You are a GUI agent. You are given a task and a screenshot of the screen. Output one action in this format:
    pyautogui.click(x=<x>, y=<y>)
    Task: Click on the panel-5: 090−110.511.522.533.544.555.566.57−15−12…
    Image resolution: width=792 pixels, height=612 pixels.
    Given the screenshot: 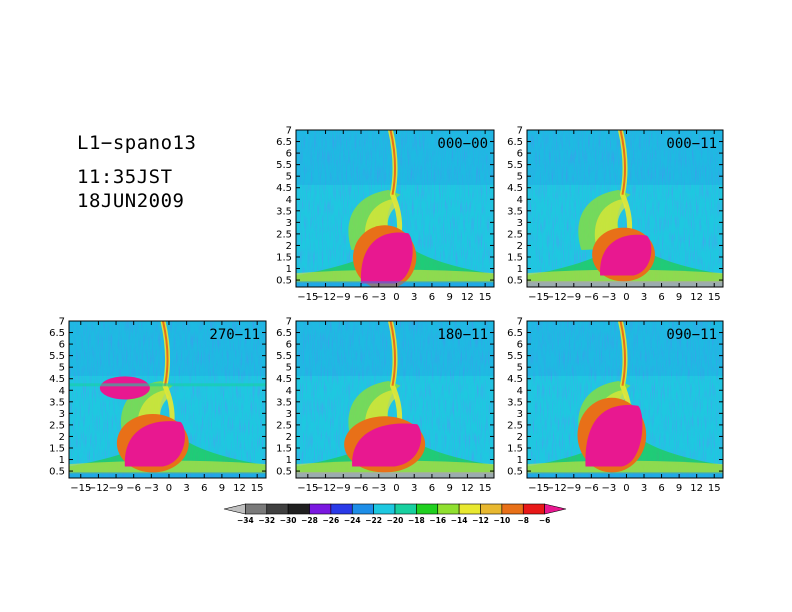 What is the action you would take?
    pyautogui.click(x=615, y=405)
    